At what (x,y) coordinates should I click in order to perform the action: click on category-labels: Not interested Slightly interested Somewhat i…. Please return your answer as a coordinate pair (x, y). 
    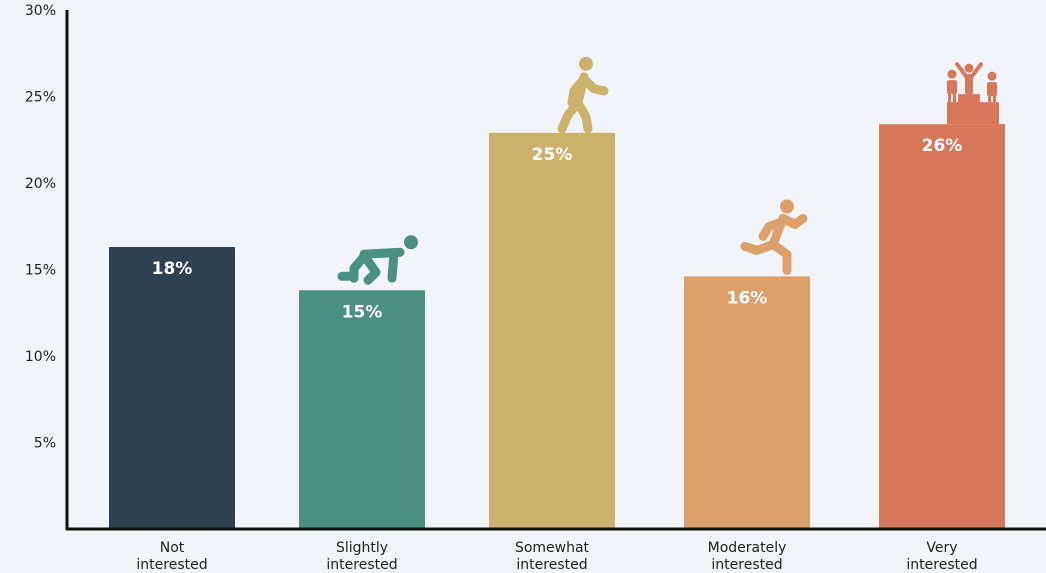
    Looking at the image, I should click on (556, 556).